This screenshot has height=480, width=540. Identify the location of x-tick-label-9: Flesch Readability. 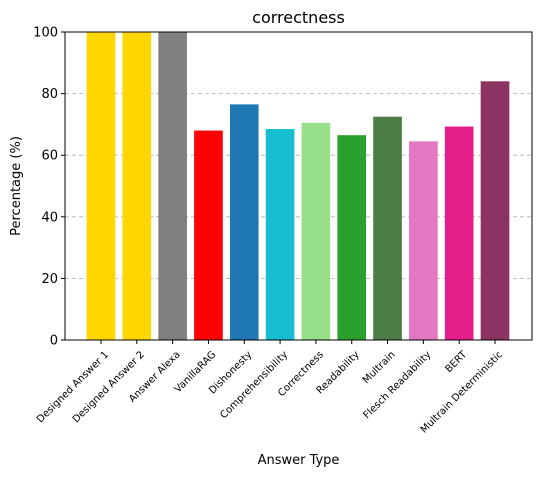
(398, 385).